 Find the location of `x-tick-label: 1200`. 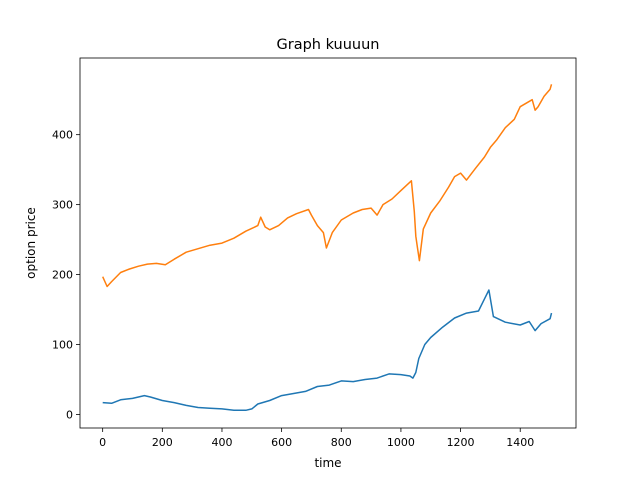

x-tick-label: 1200 is located at coordinates (461, 442).